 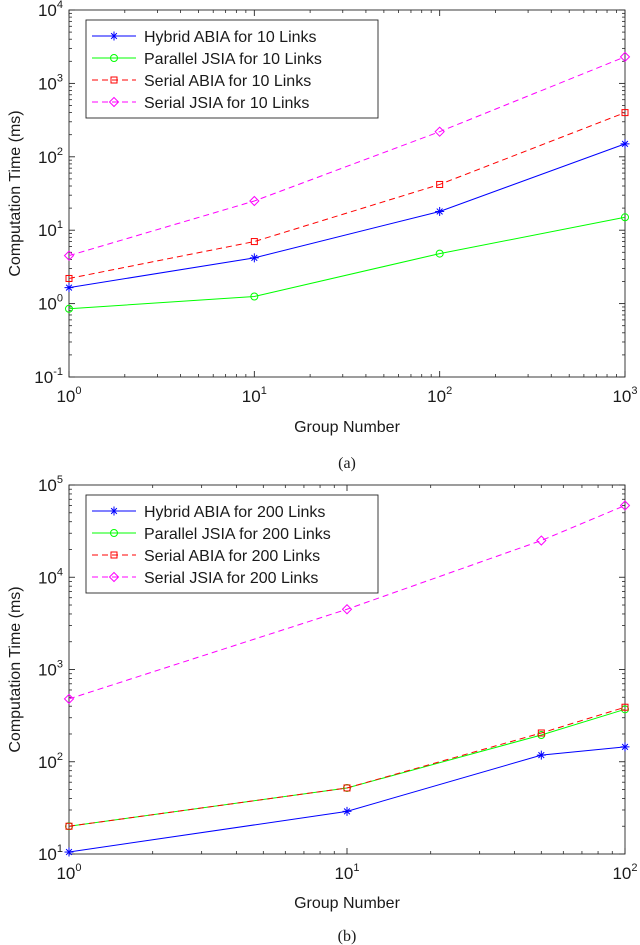 What do you see at coordinates (237, 534) in the screenshot?
I see `legend-label: Parallel JSIA for 200 Links` at bounding box center [237, 534].